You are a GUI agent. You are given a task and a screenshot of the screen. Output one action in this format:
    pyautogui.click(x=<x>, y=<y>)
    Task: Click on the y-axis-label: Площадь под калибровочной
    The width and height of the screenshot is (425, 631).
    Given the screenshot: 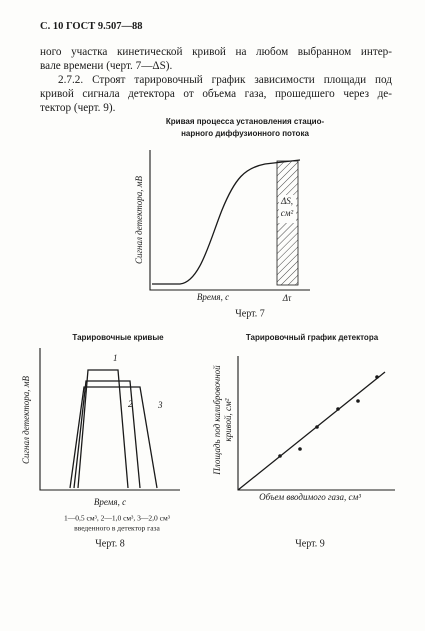 What is the action you would take?
    pyautogui.click(x=217, y=420)
    